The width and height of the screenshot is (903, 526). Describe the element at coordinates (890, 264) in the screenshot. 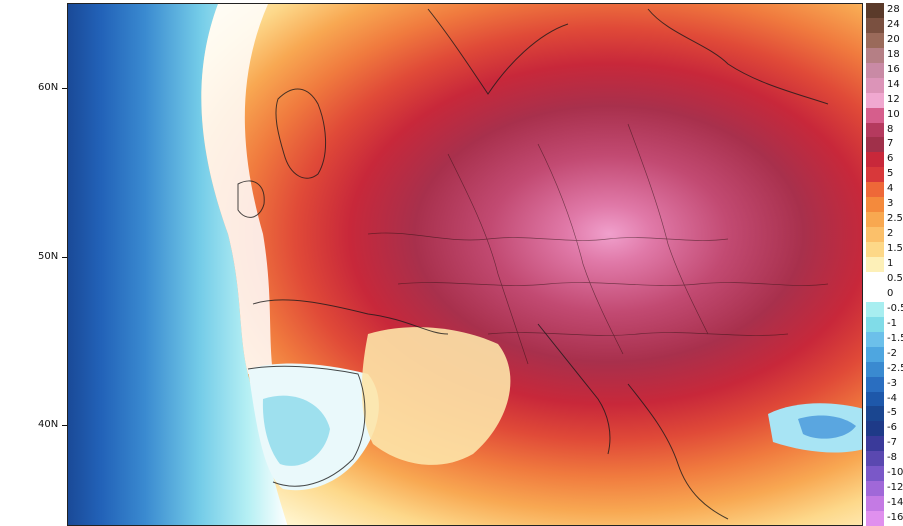

I see `legend-label: 1` at that location.